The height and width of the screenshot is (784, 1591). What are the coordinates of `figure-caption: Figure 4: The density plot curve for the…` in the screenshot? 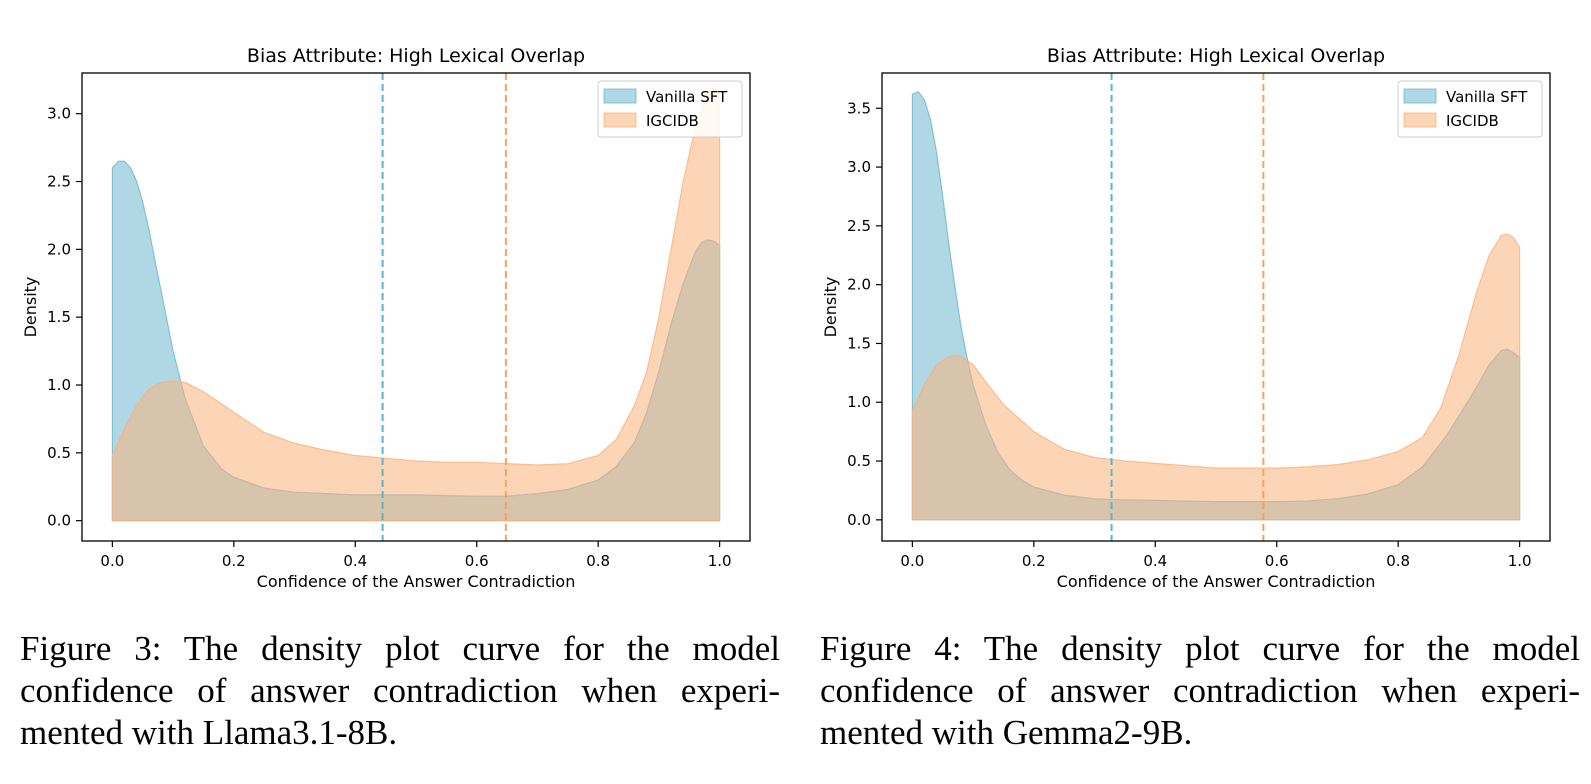 It's located at (1200, 690).